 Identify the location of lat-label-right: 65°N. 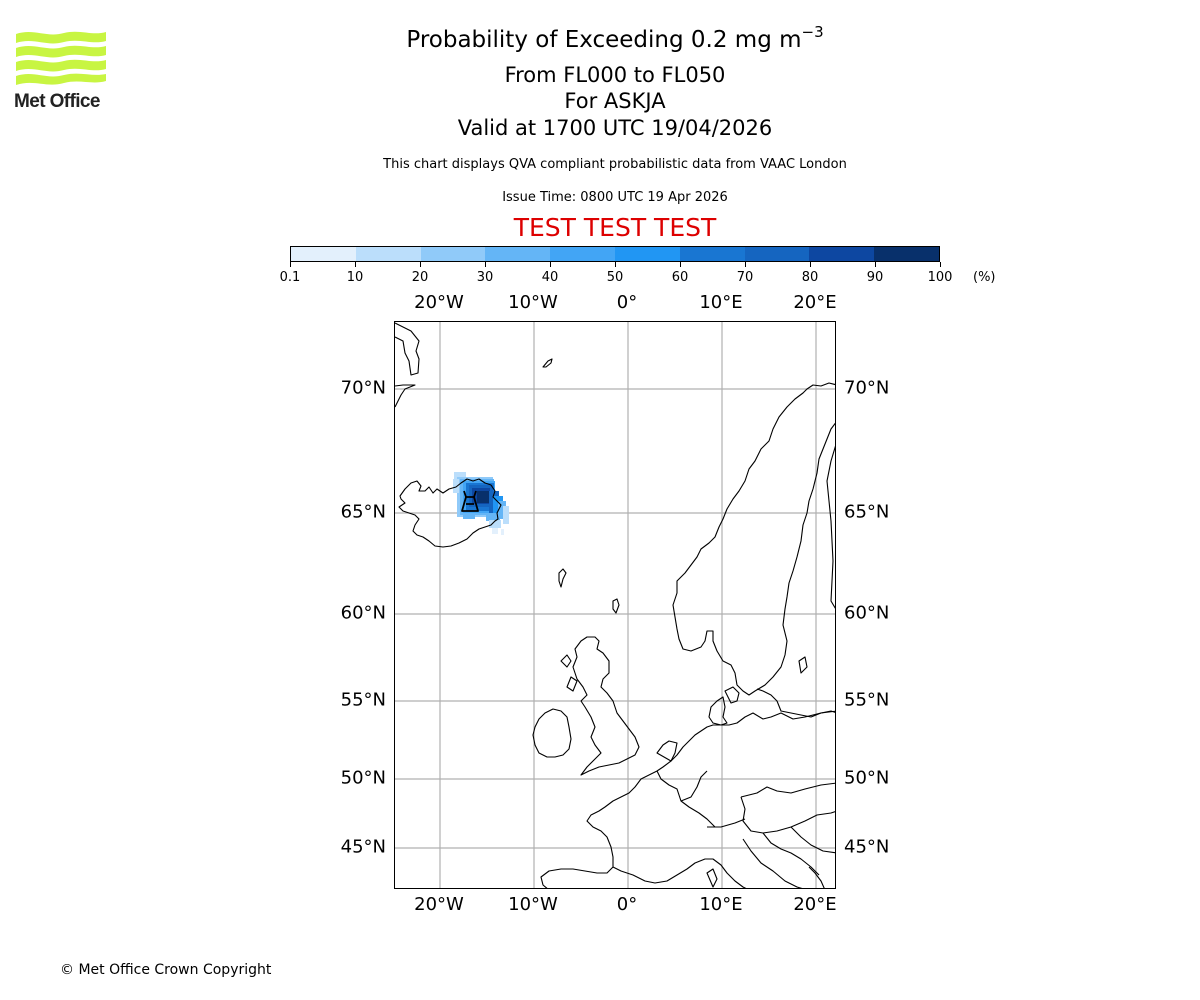
(867, 512).